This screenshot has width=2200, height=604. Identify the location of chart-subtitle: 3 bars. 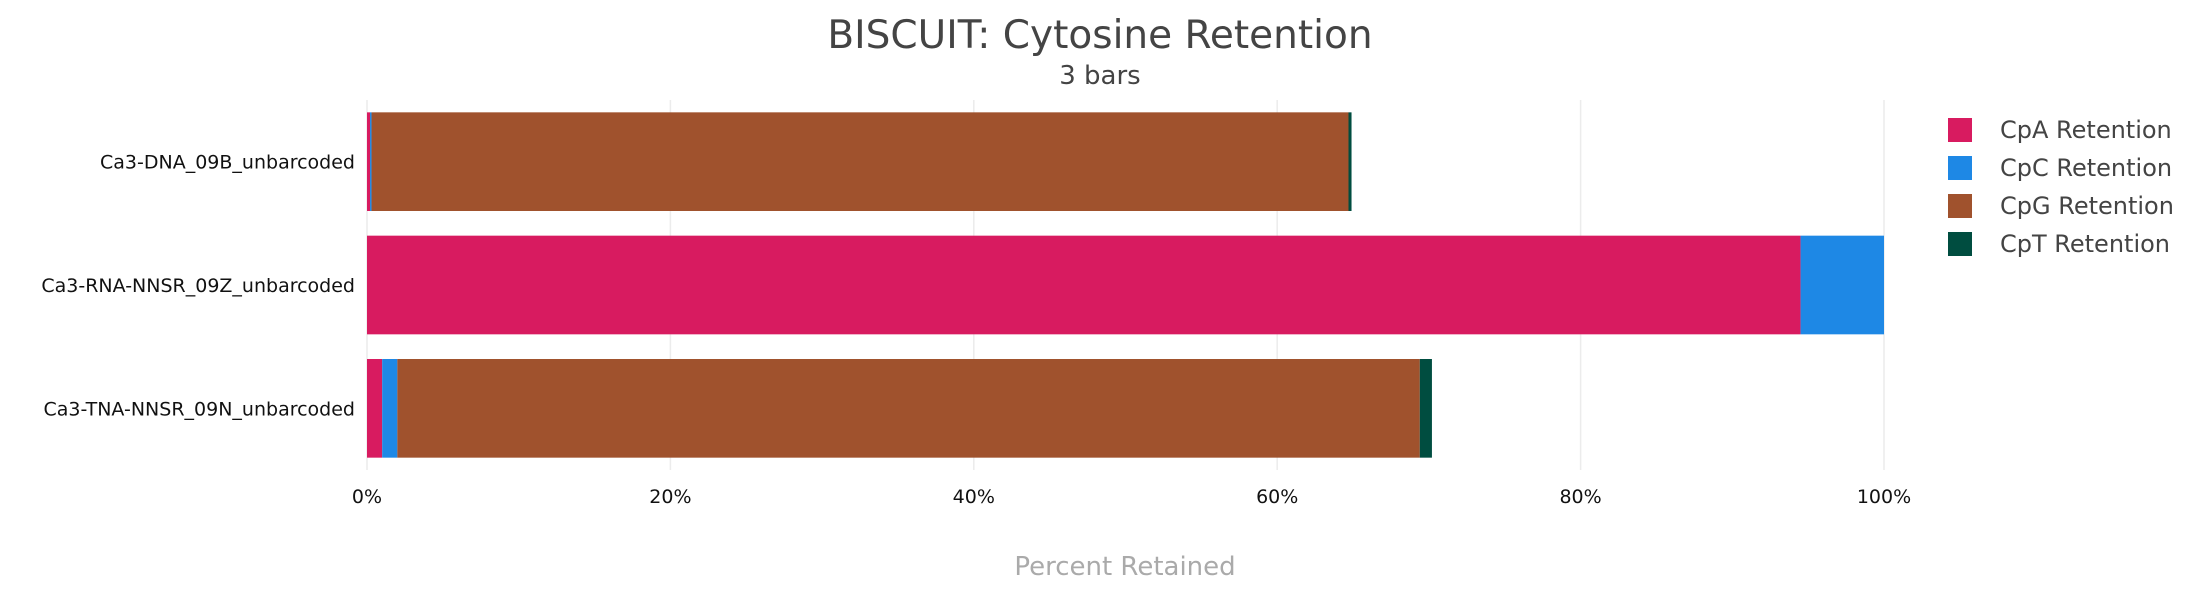
(1099, 76).